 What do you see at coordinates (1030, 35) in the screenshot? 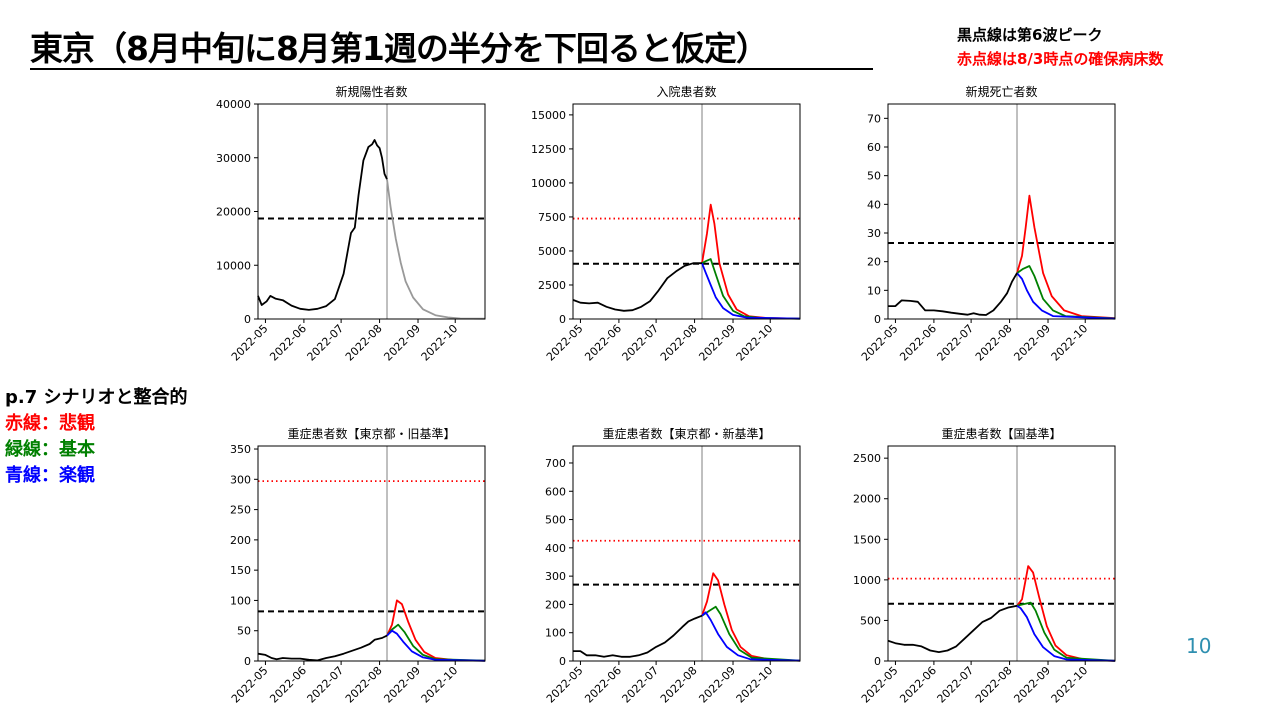
I see `legend-note-black-dashed: 黒点線は第6波ピーク` at bounding box center [1030, 35].